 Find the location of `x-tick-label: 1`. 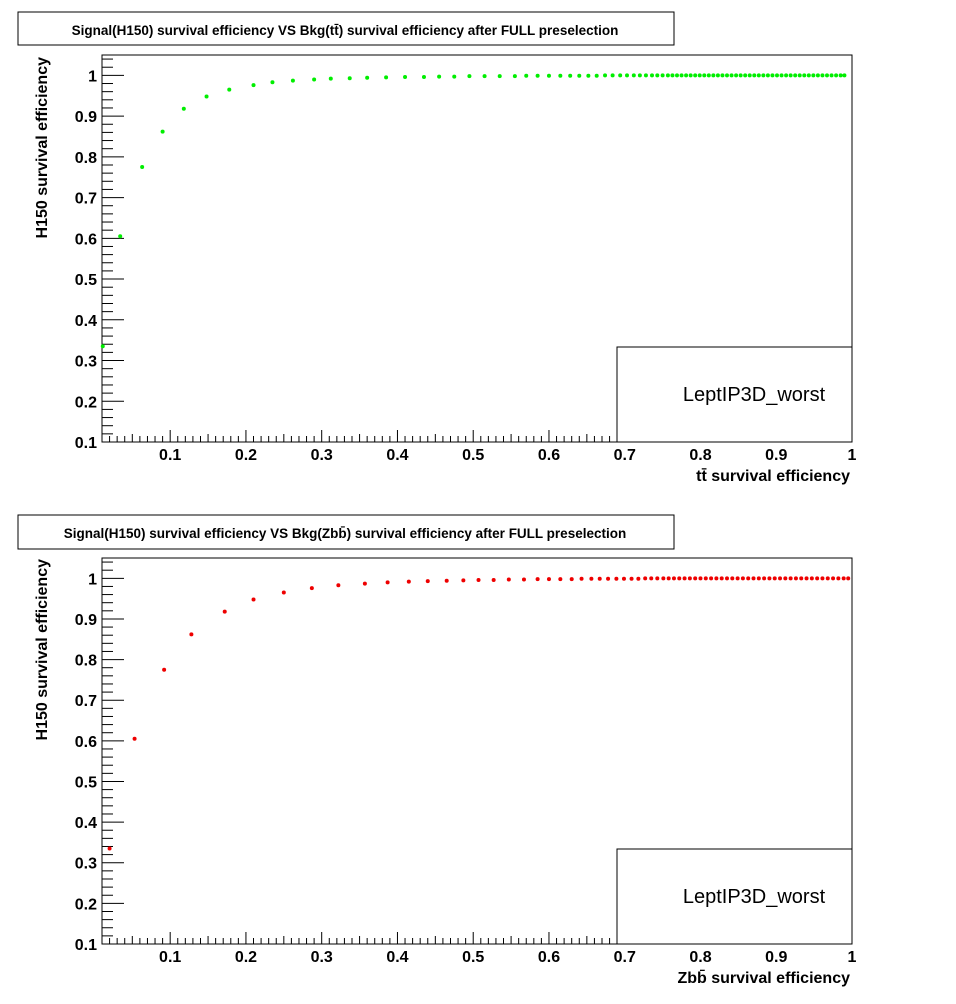

x-tick-label: 1 is located at coordinates (852, 957).